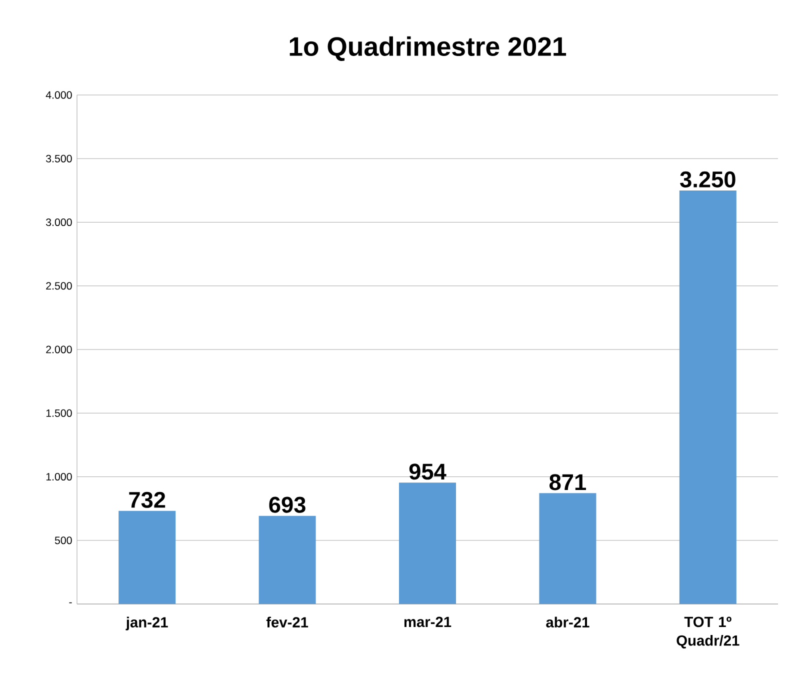 This screenshot has height=697, width=786. I want to click on x-tick-label: fev-21, so click(287, 622).